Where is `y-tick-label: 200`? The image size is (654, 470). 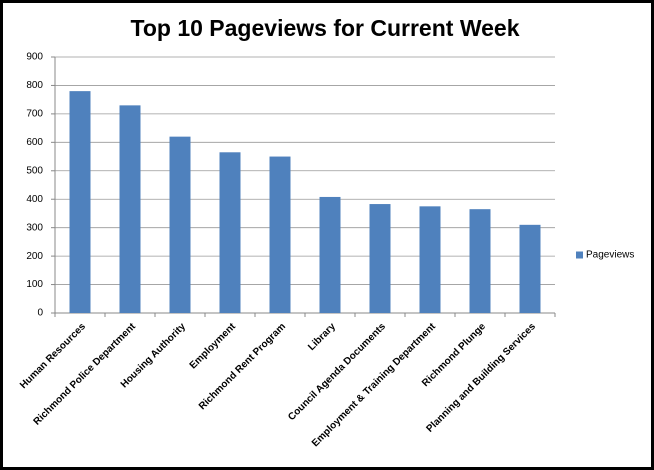 y-tick-label: 200 is located at coordinates (34, 256).